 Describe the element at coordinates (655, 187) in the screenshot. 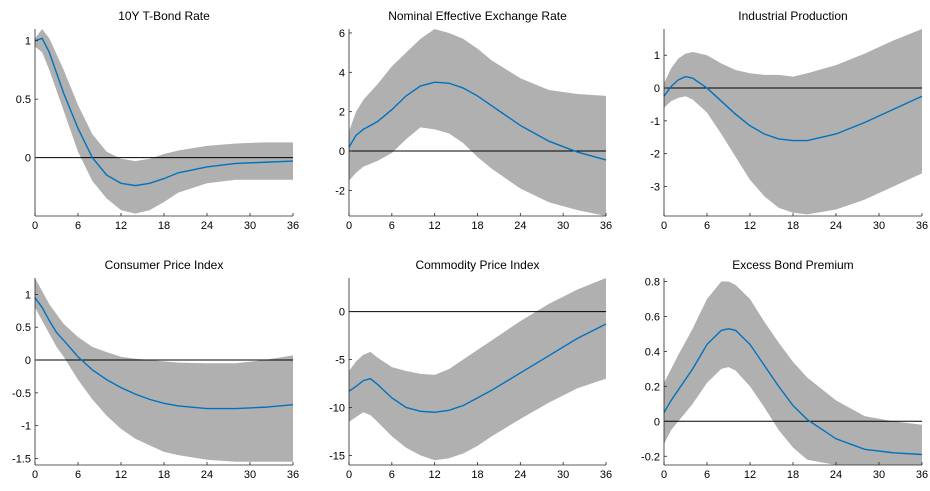

I see `y-tick-label: -3` at that location.